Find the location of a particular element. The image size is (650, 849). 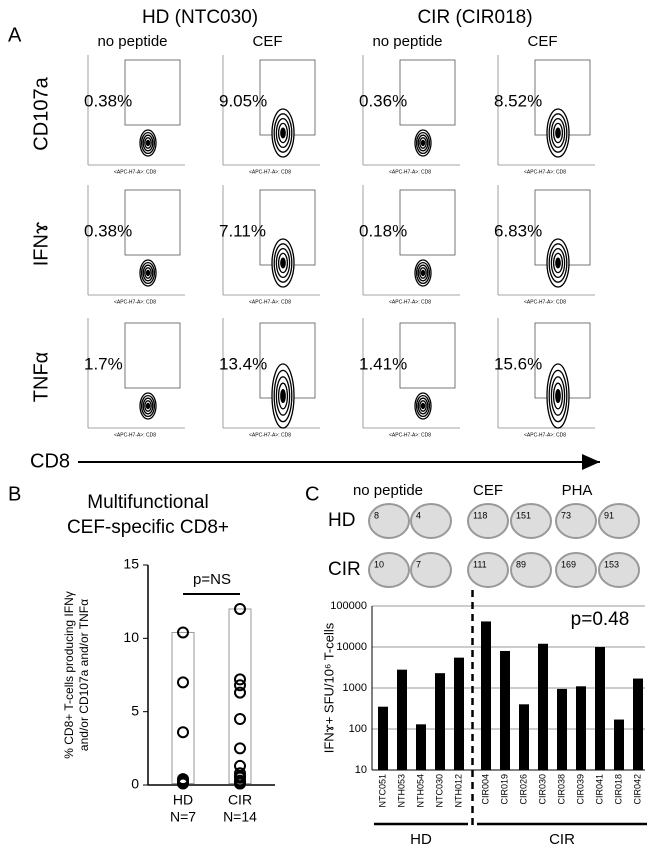

x-tick-note: N=7 is located at coordinates (183, 817).